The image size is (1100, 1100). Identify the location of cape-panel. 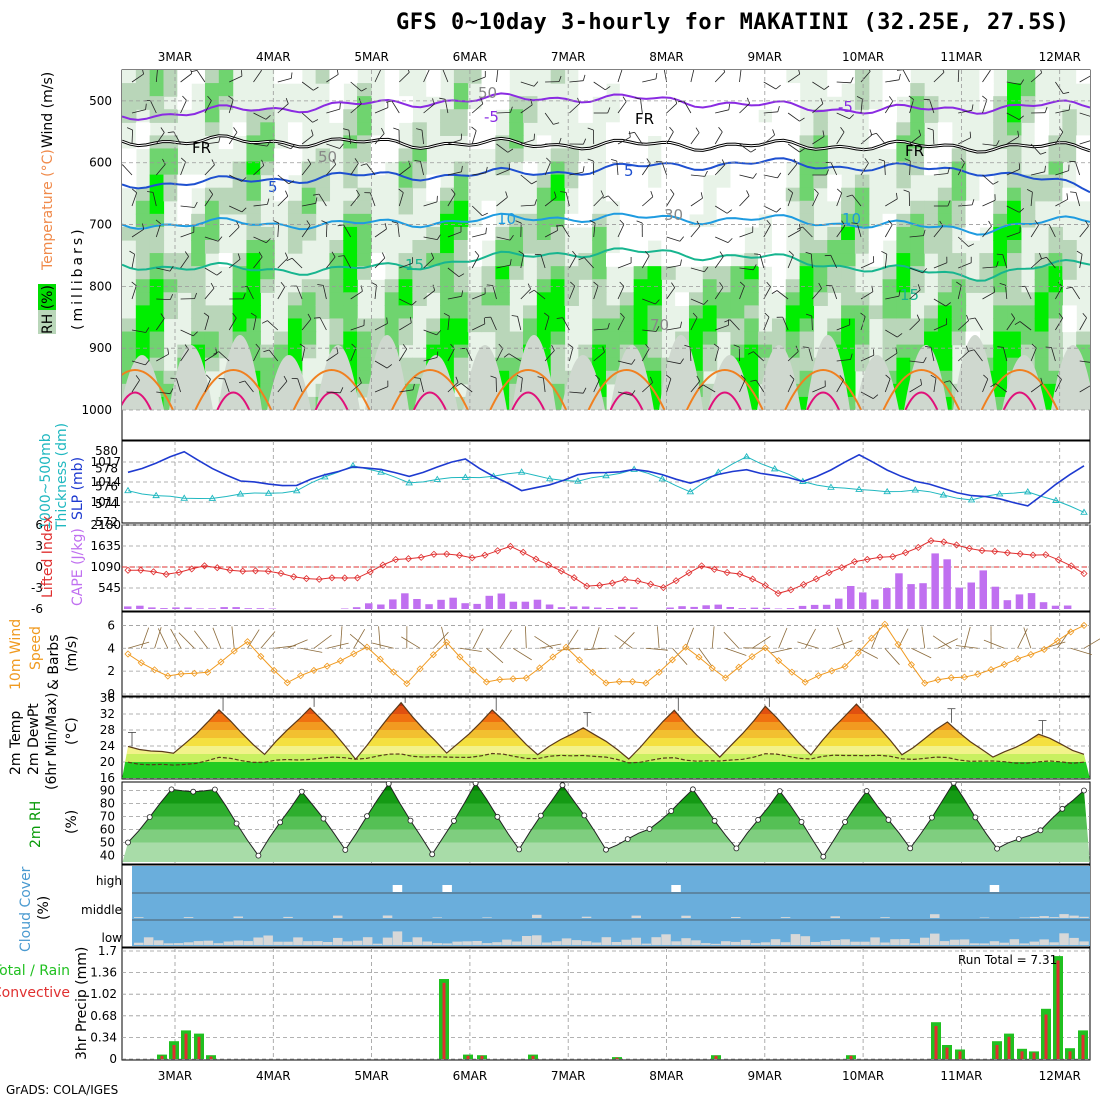
(606, 568).